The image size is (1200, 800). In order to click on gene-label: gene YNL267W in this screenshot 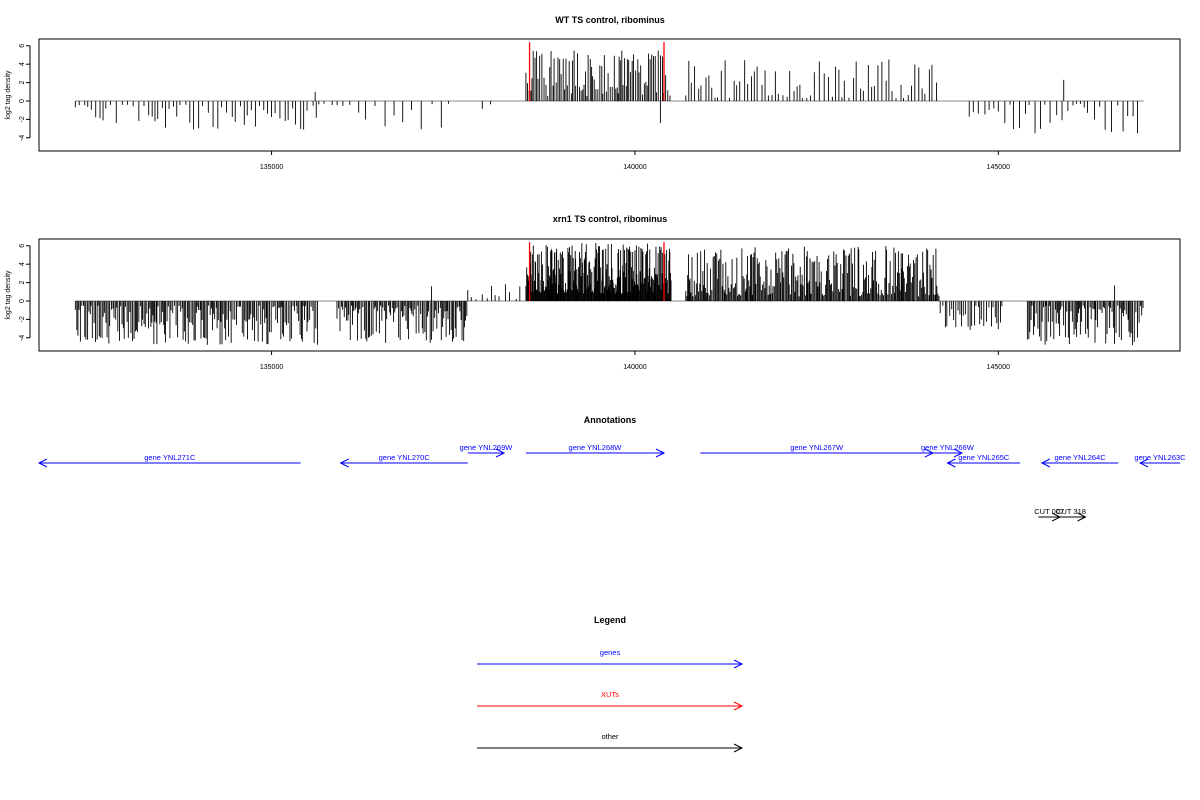, I will do `click(817, 447)`.